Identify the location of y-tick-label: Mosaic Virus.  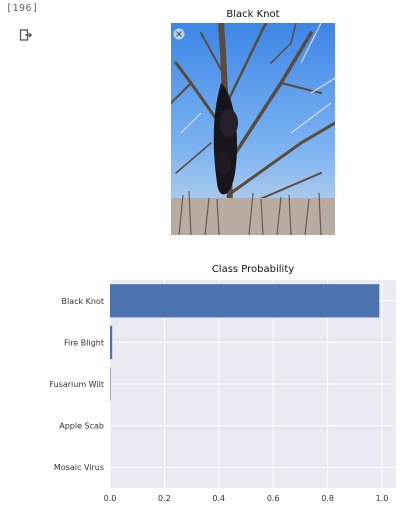
(79, 467).